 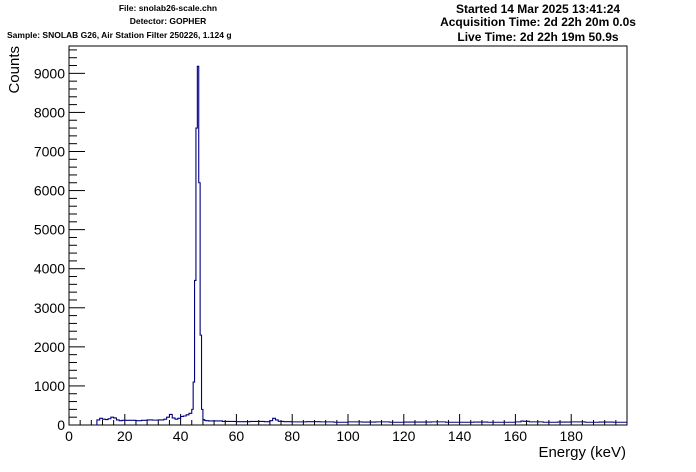 What do you see at coordinates (59, 241) in the screenshot?
I see `y-axis-ticks: 0 1000 2000 3000 4000 5000 6000 7000 8000 9000` at bounding box center [59, 241].